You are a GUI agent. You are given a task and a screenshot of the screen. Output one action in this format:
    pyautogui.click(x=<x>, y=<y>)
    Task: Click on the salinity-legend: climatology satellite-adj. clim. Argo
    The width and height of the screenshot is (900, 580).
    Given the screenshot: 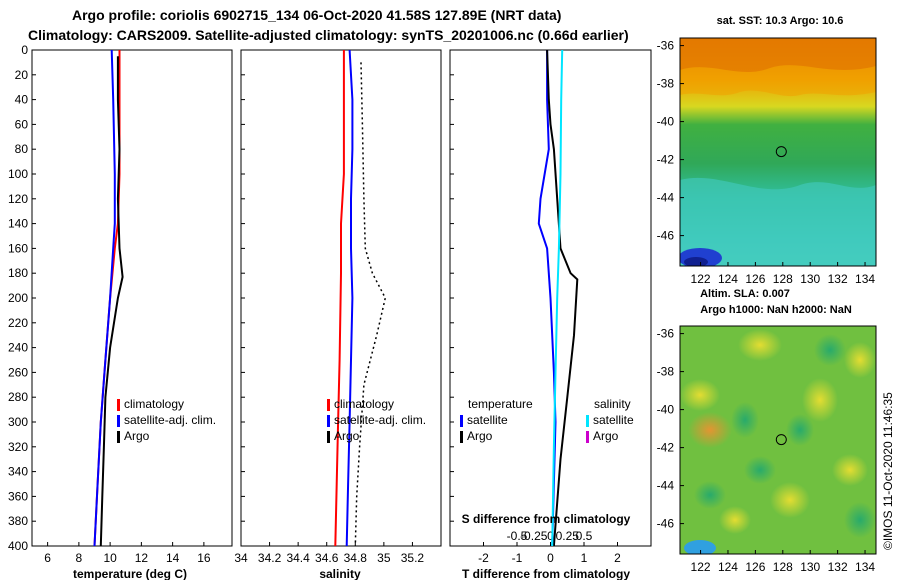 What is the action you would take?
    pyautogui.click(x=376, y=420)
    